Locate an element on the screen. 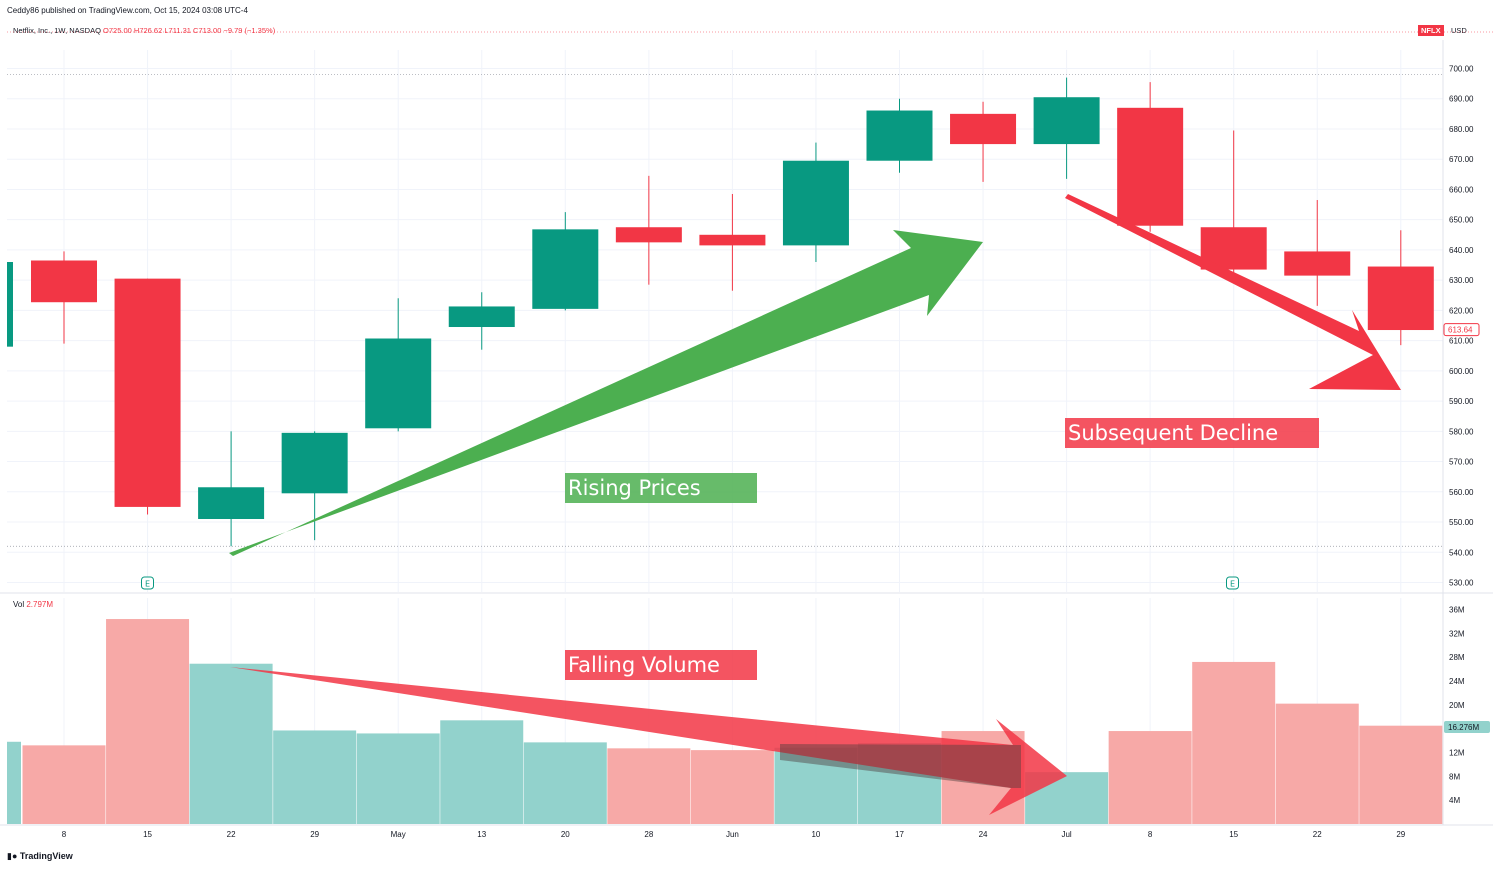 Image resolution: width=1500 pixels, height=869 pixels. current-price-text: 613.64 is located at coordinates (1460, 330).